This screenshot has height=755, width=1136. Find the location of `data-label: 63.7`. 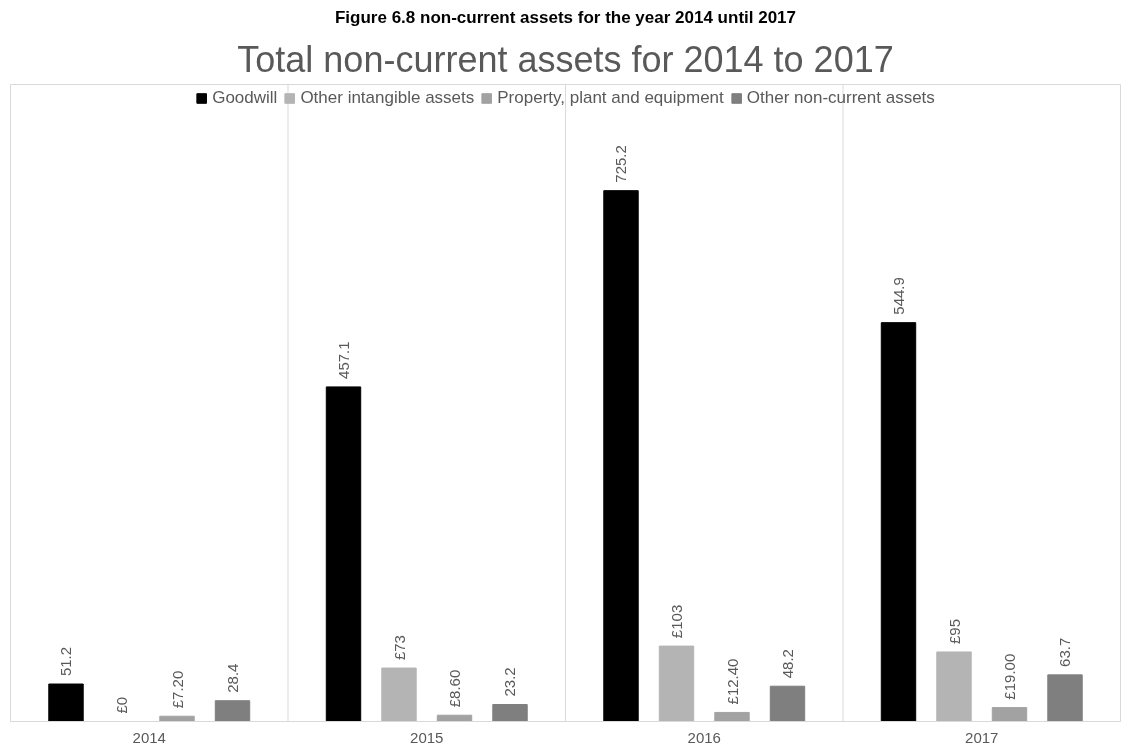

data-label: 63.7 is located at coordinates (1064, 652).